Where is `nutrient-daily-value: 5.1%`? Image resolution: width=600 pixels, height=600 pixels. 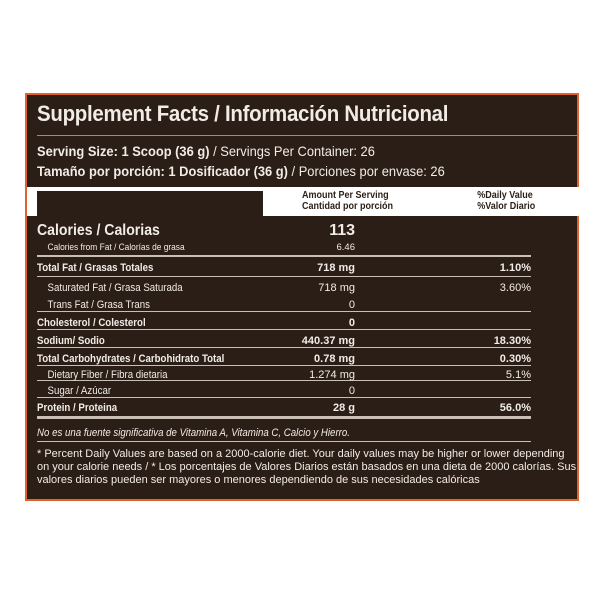 nutrient-daily-value: 5.1% is located at coordinates (518, 375).